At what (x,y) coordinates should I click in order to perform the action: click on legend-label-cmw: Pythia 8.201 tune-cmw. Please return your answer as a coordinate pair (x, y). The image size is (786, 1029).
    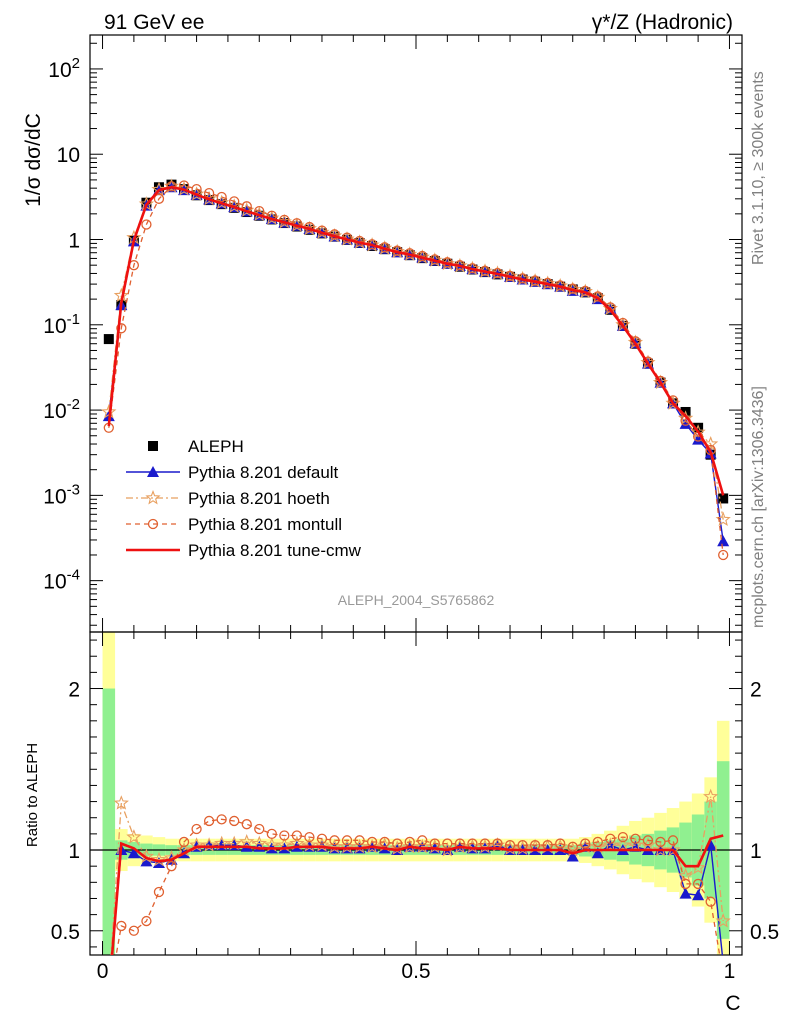
    Looking at the image, I should click on (275, 550).